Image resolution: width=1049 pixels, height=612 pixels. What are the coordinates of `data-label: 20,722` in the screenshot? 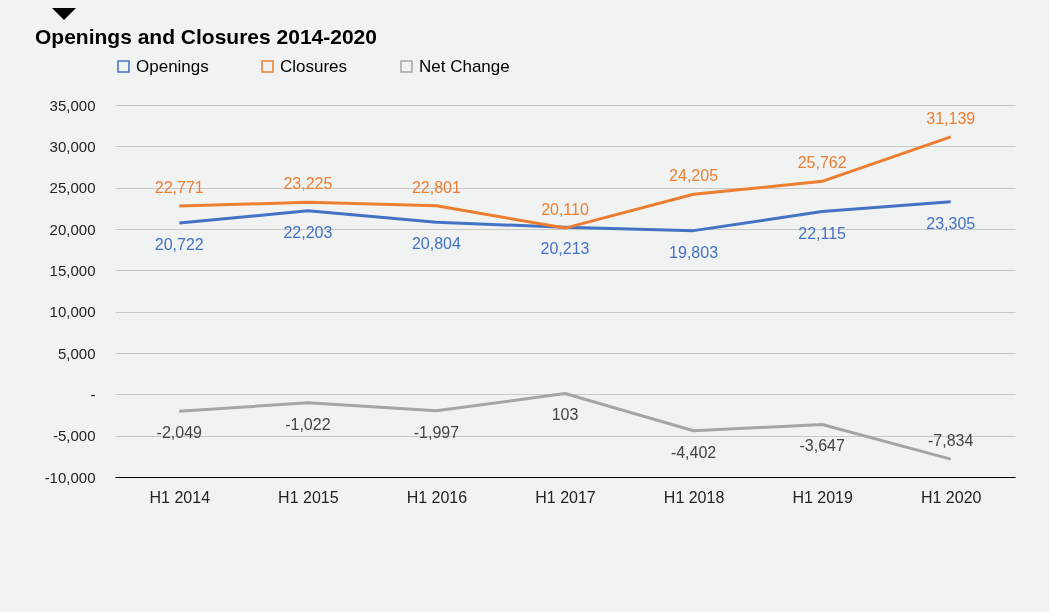 It's located at (179, 245).